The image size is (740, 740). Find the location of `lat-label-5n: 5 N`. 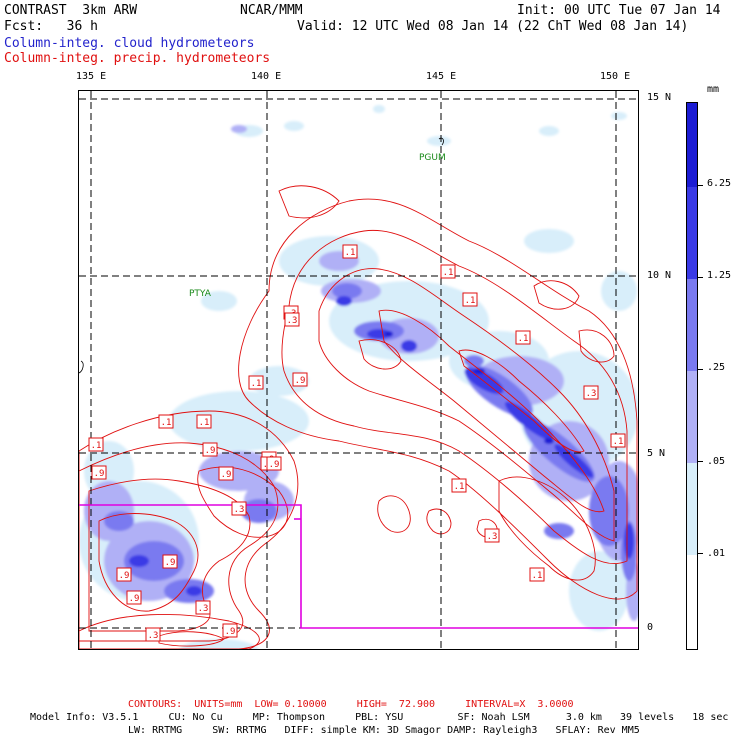

lat-label-5n: 5 N is located at coordinates (656, 453).